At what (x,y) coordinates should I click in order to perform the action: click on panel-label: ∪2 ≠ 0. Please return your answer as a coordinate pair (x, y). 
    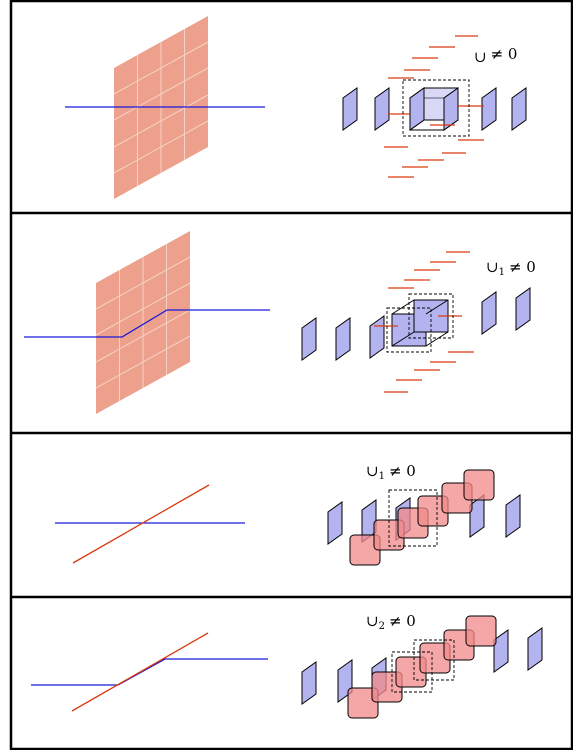
    Looking at the image, I should click on (391, 622).